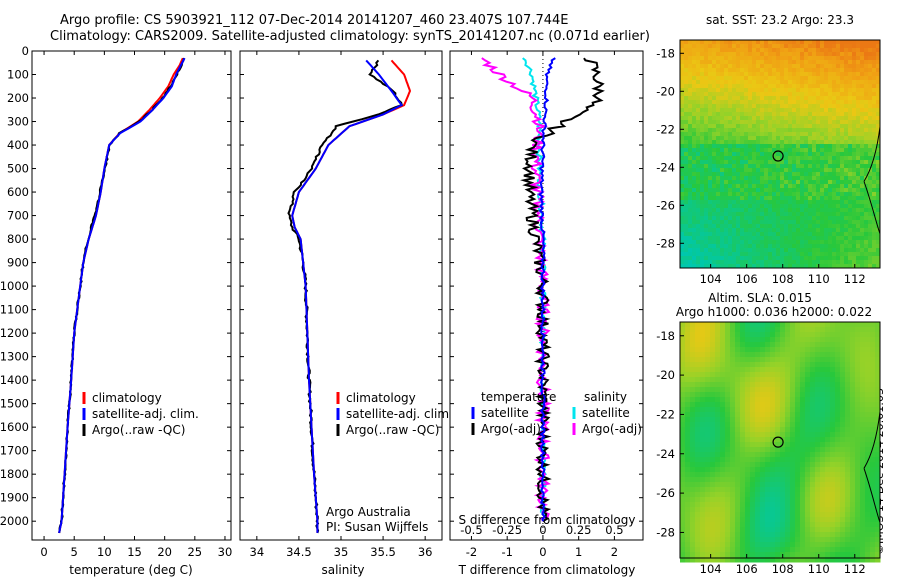 This screenshot has width=900, height=580. What do you see at coordinates (127, 398) in the screenshot?
I see `legend-label-temperature: climatology` at bounding box center [127, 398].